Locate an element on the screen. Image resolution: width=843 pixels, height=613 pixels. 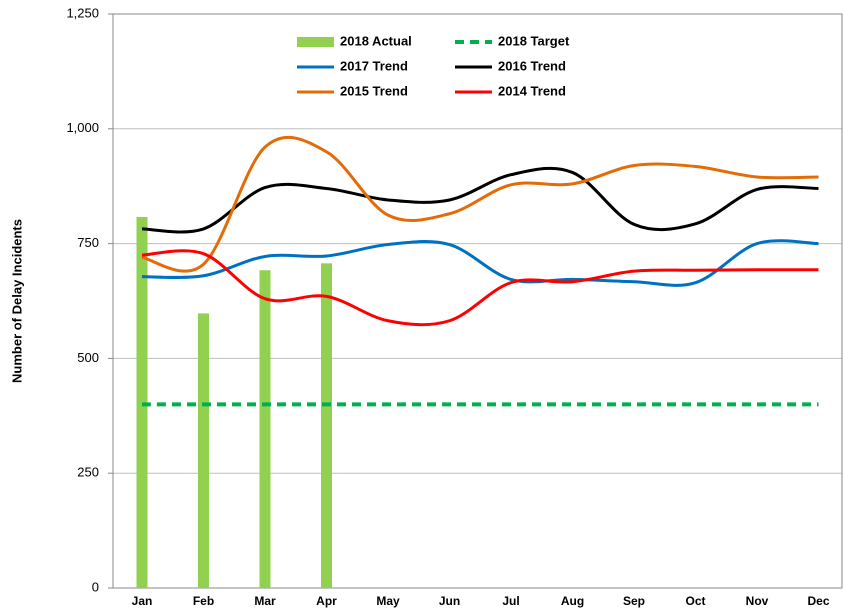
y-tick-label: 1,000 is located at coordinates (82, 127).